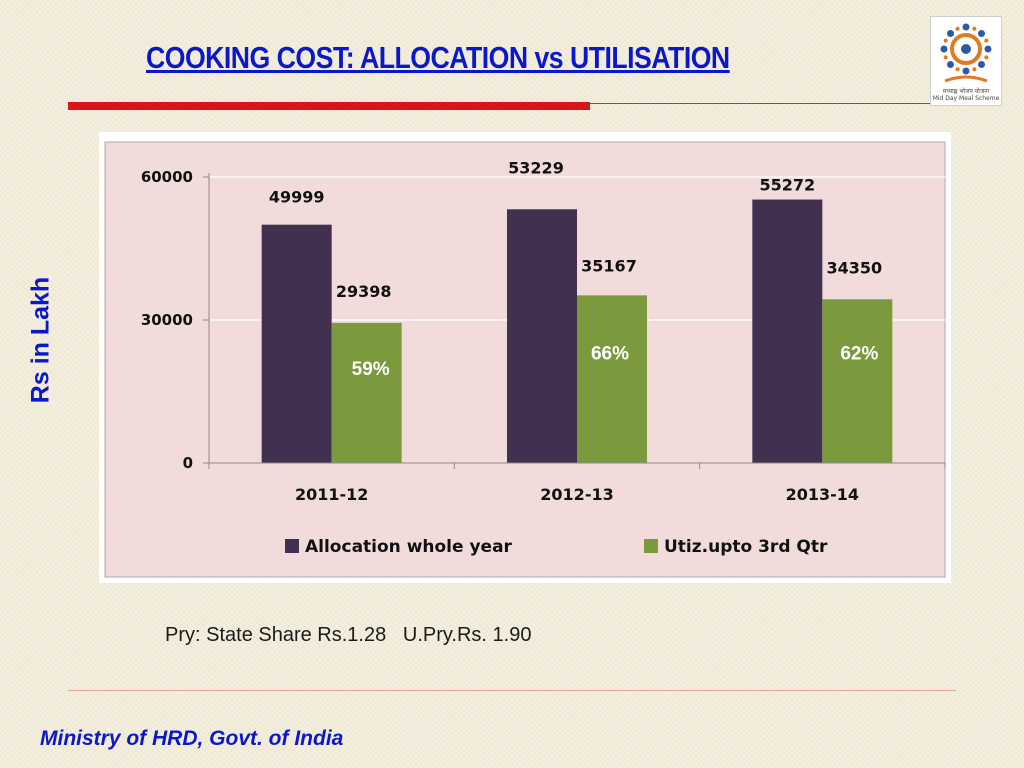 Image resolution: width=1024 pixels, height=768 pixels. I want to click on x-category-label: 2013-14, so click(822, 494).